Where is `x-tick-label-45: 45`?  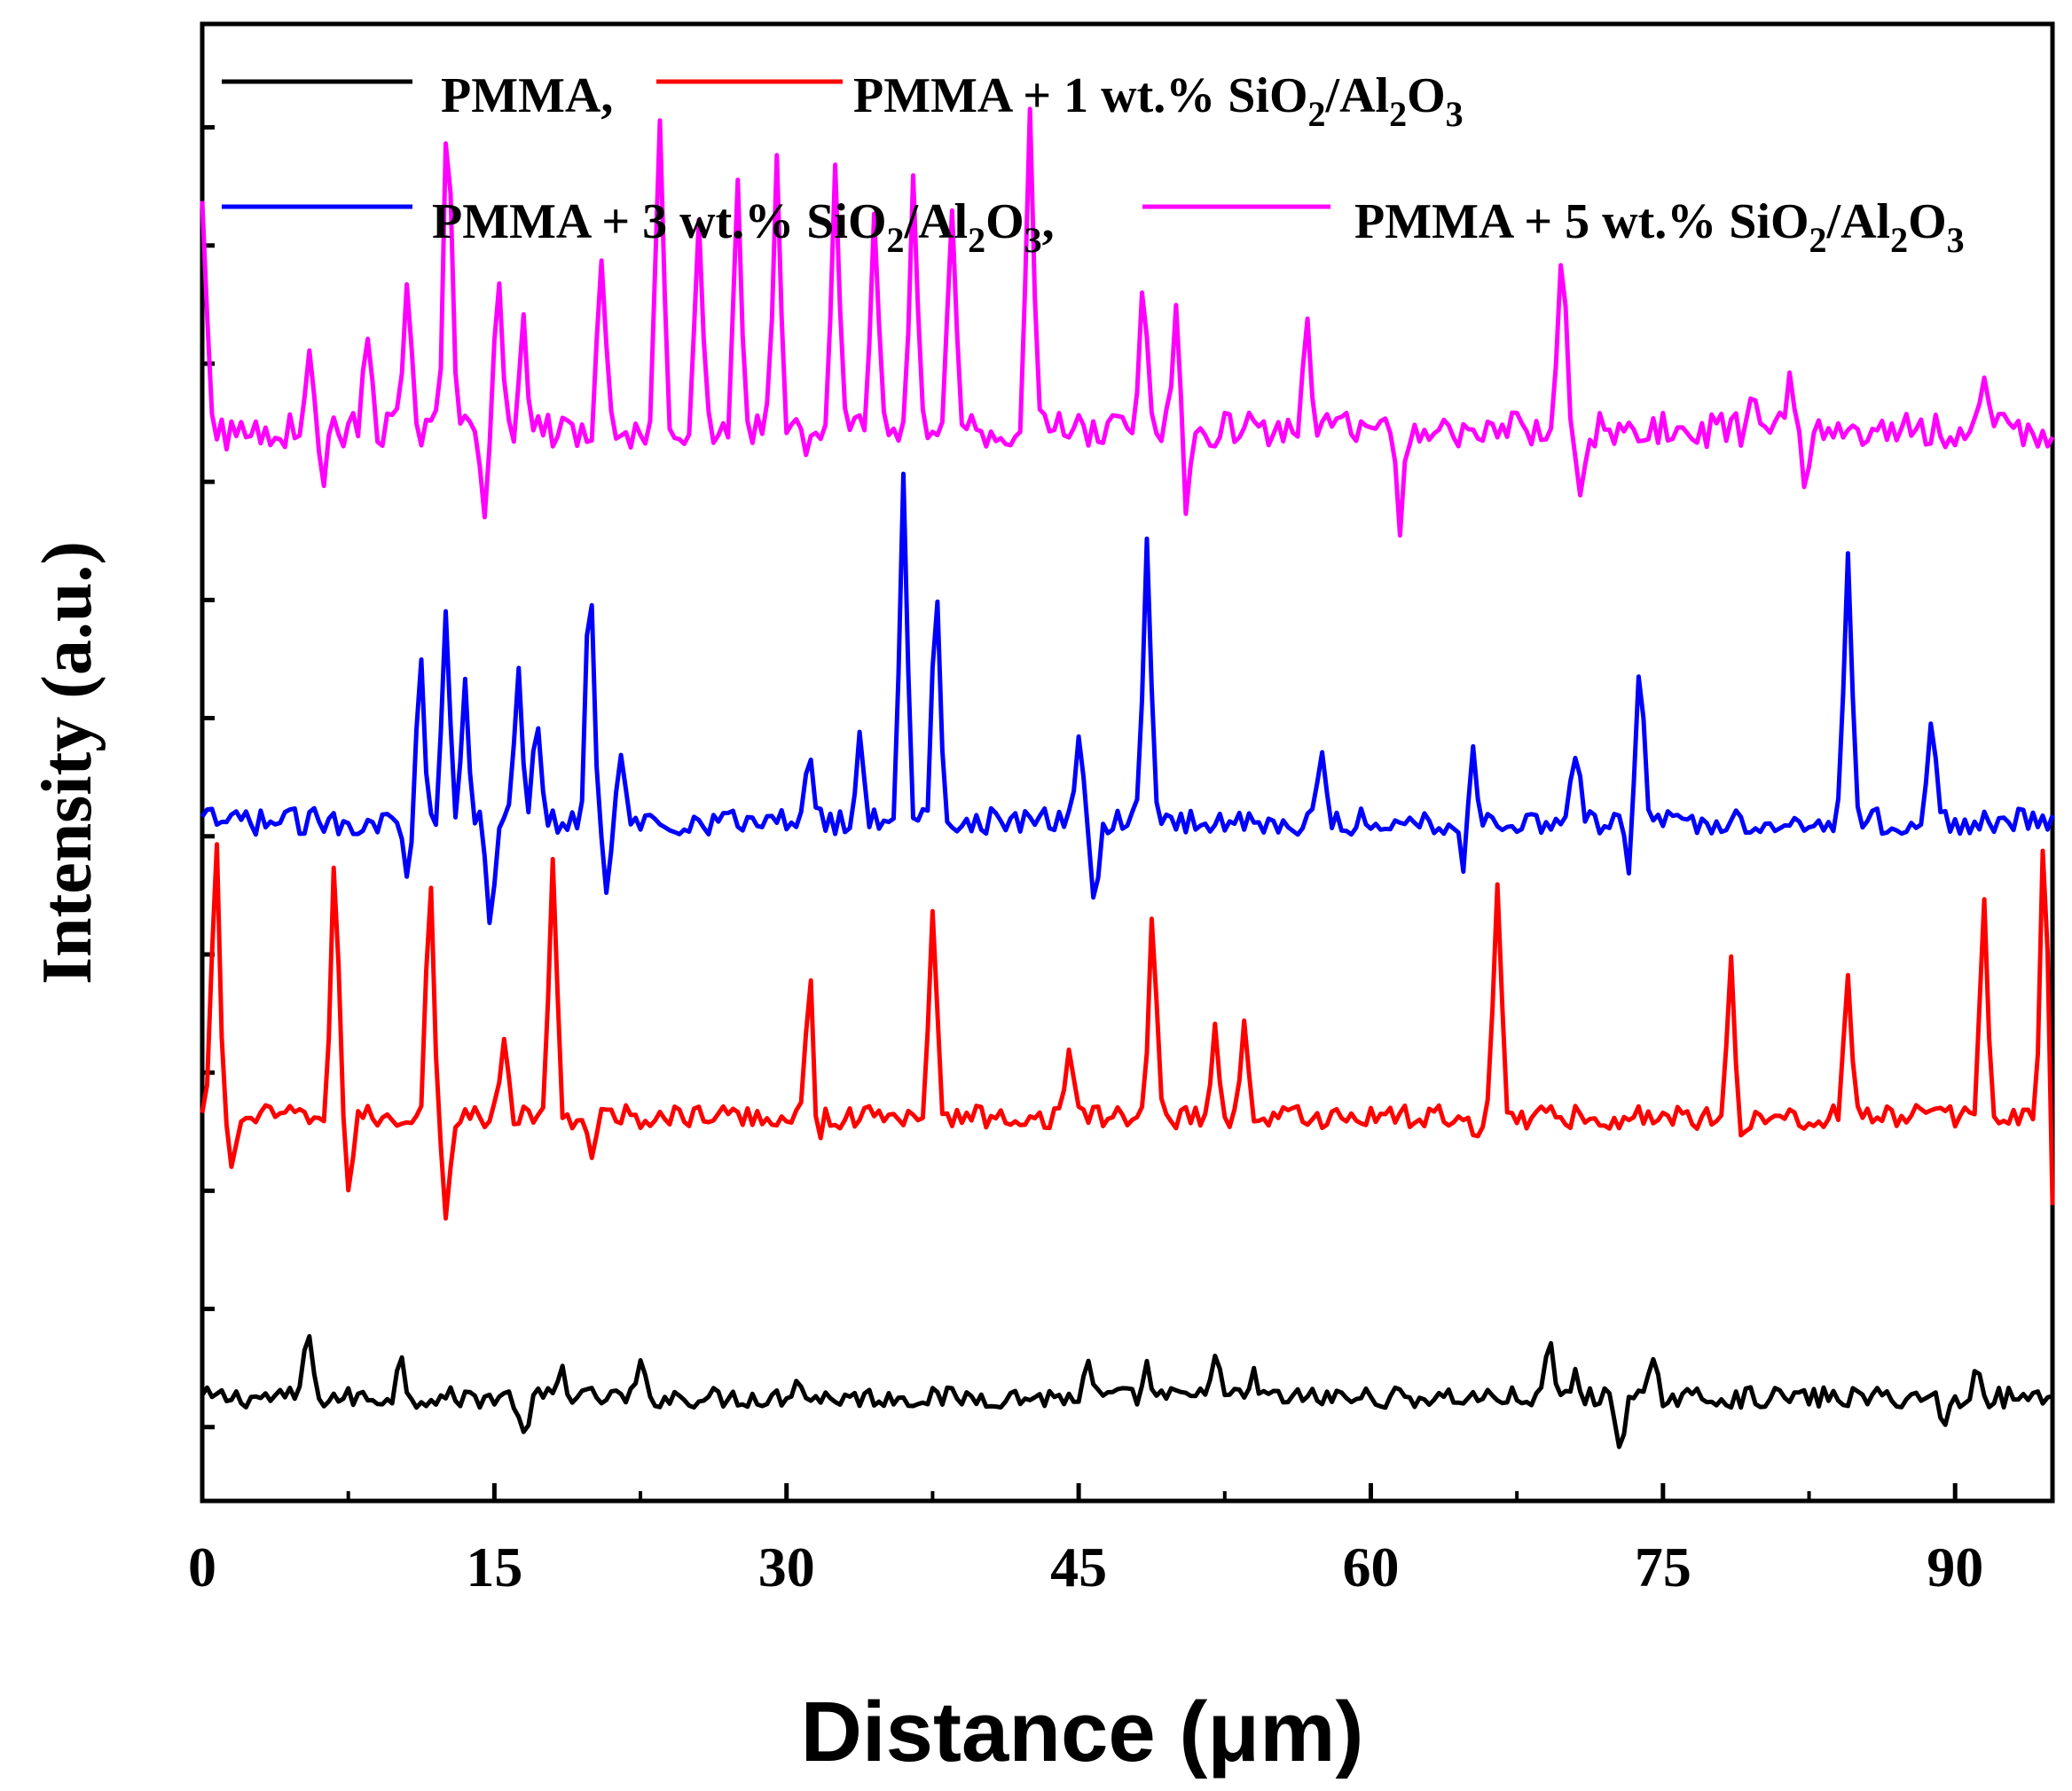
x-tick-label-45: 45 is located at coordinates (1078, 1567).